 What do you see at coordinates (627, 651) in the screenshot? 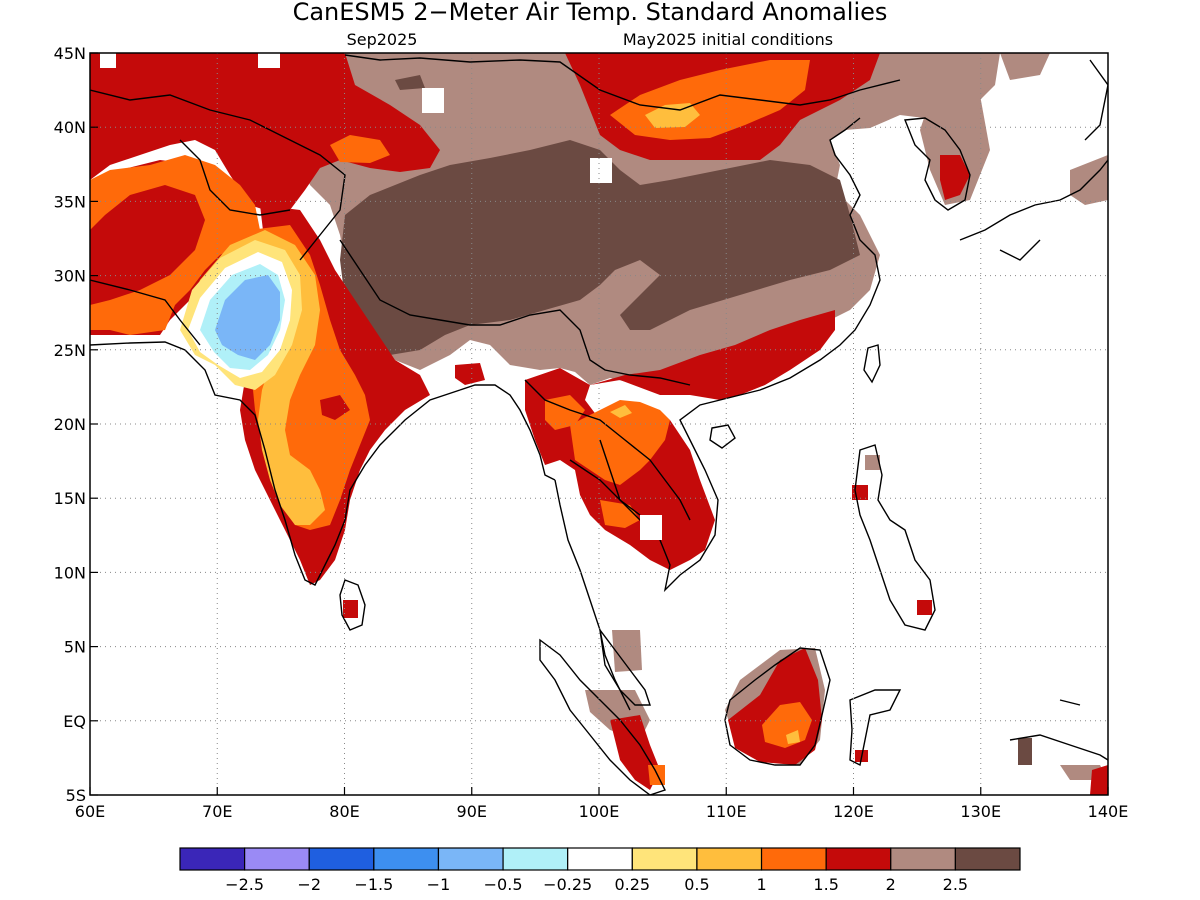
I see `anomaly-region-brown-malaya` at bounding box center [627, 651].